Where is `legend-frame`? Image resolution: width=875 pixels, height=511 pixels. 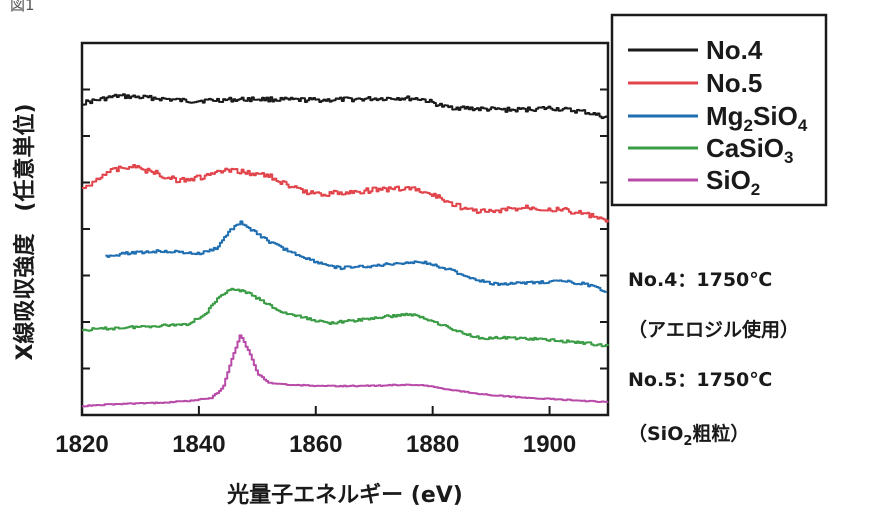
legend-frame is located at coordinates (719, 110).